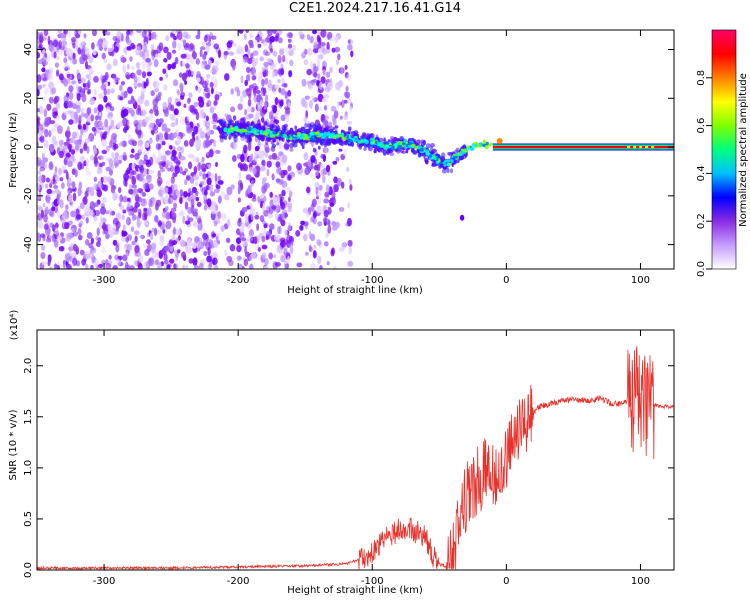 The image size is (750, 600). Describe the element at coordinates (701, 78) in the screenshot. I see `colorbar-tick-label: 0.8` at that location.